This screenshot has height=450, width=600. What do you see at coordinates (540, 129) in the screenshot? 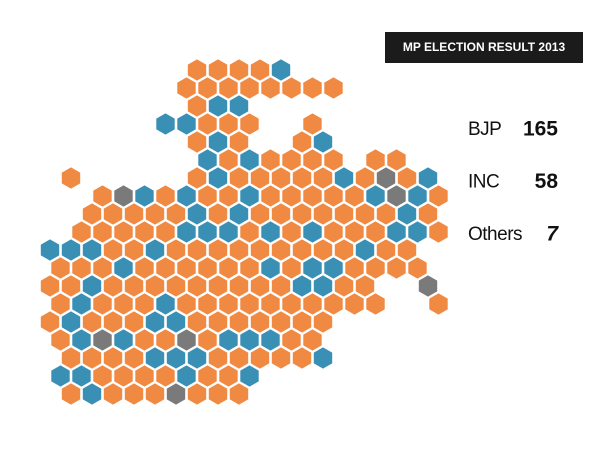
I see `party-seats: 165` at bounding box center [540, 129].